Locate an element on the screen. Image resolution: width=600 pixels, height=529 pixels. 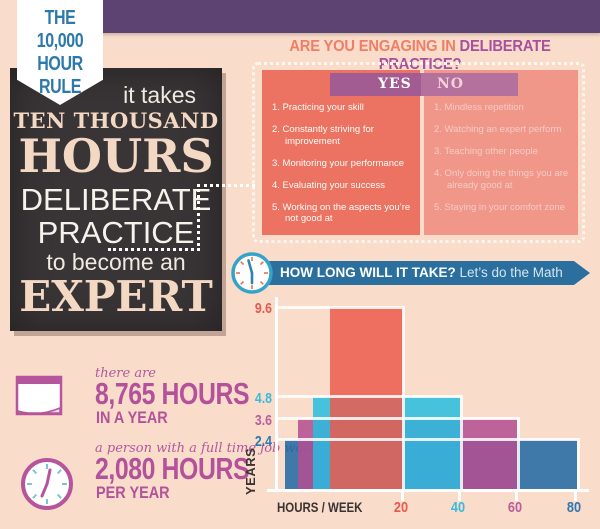
chalk-line-to-become-an: to become an is located at coordinates (116, 262).